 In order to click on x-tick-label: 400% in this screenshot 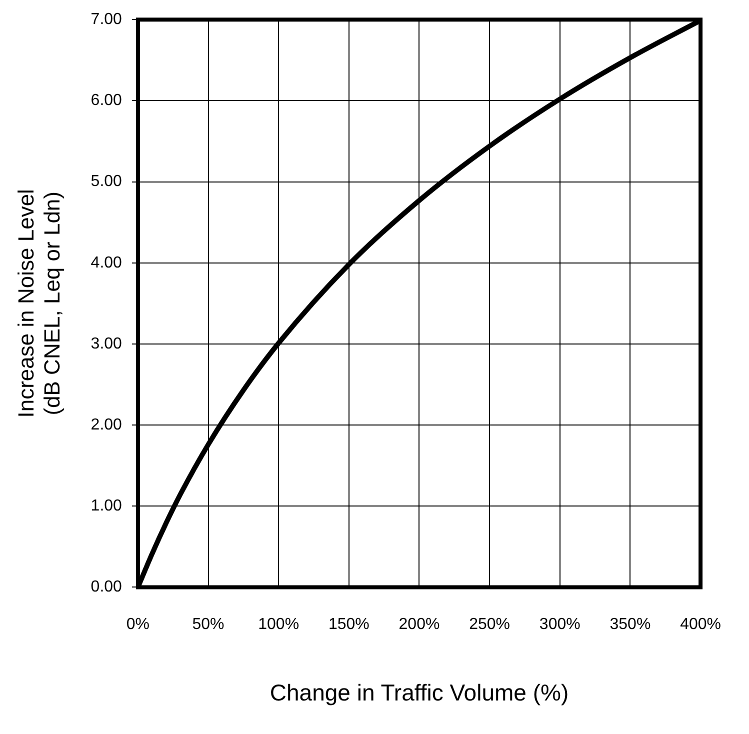, I will do `click(700, 625)`.